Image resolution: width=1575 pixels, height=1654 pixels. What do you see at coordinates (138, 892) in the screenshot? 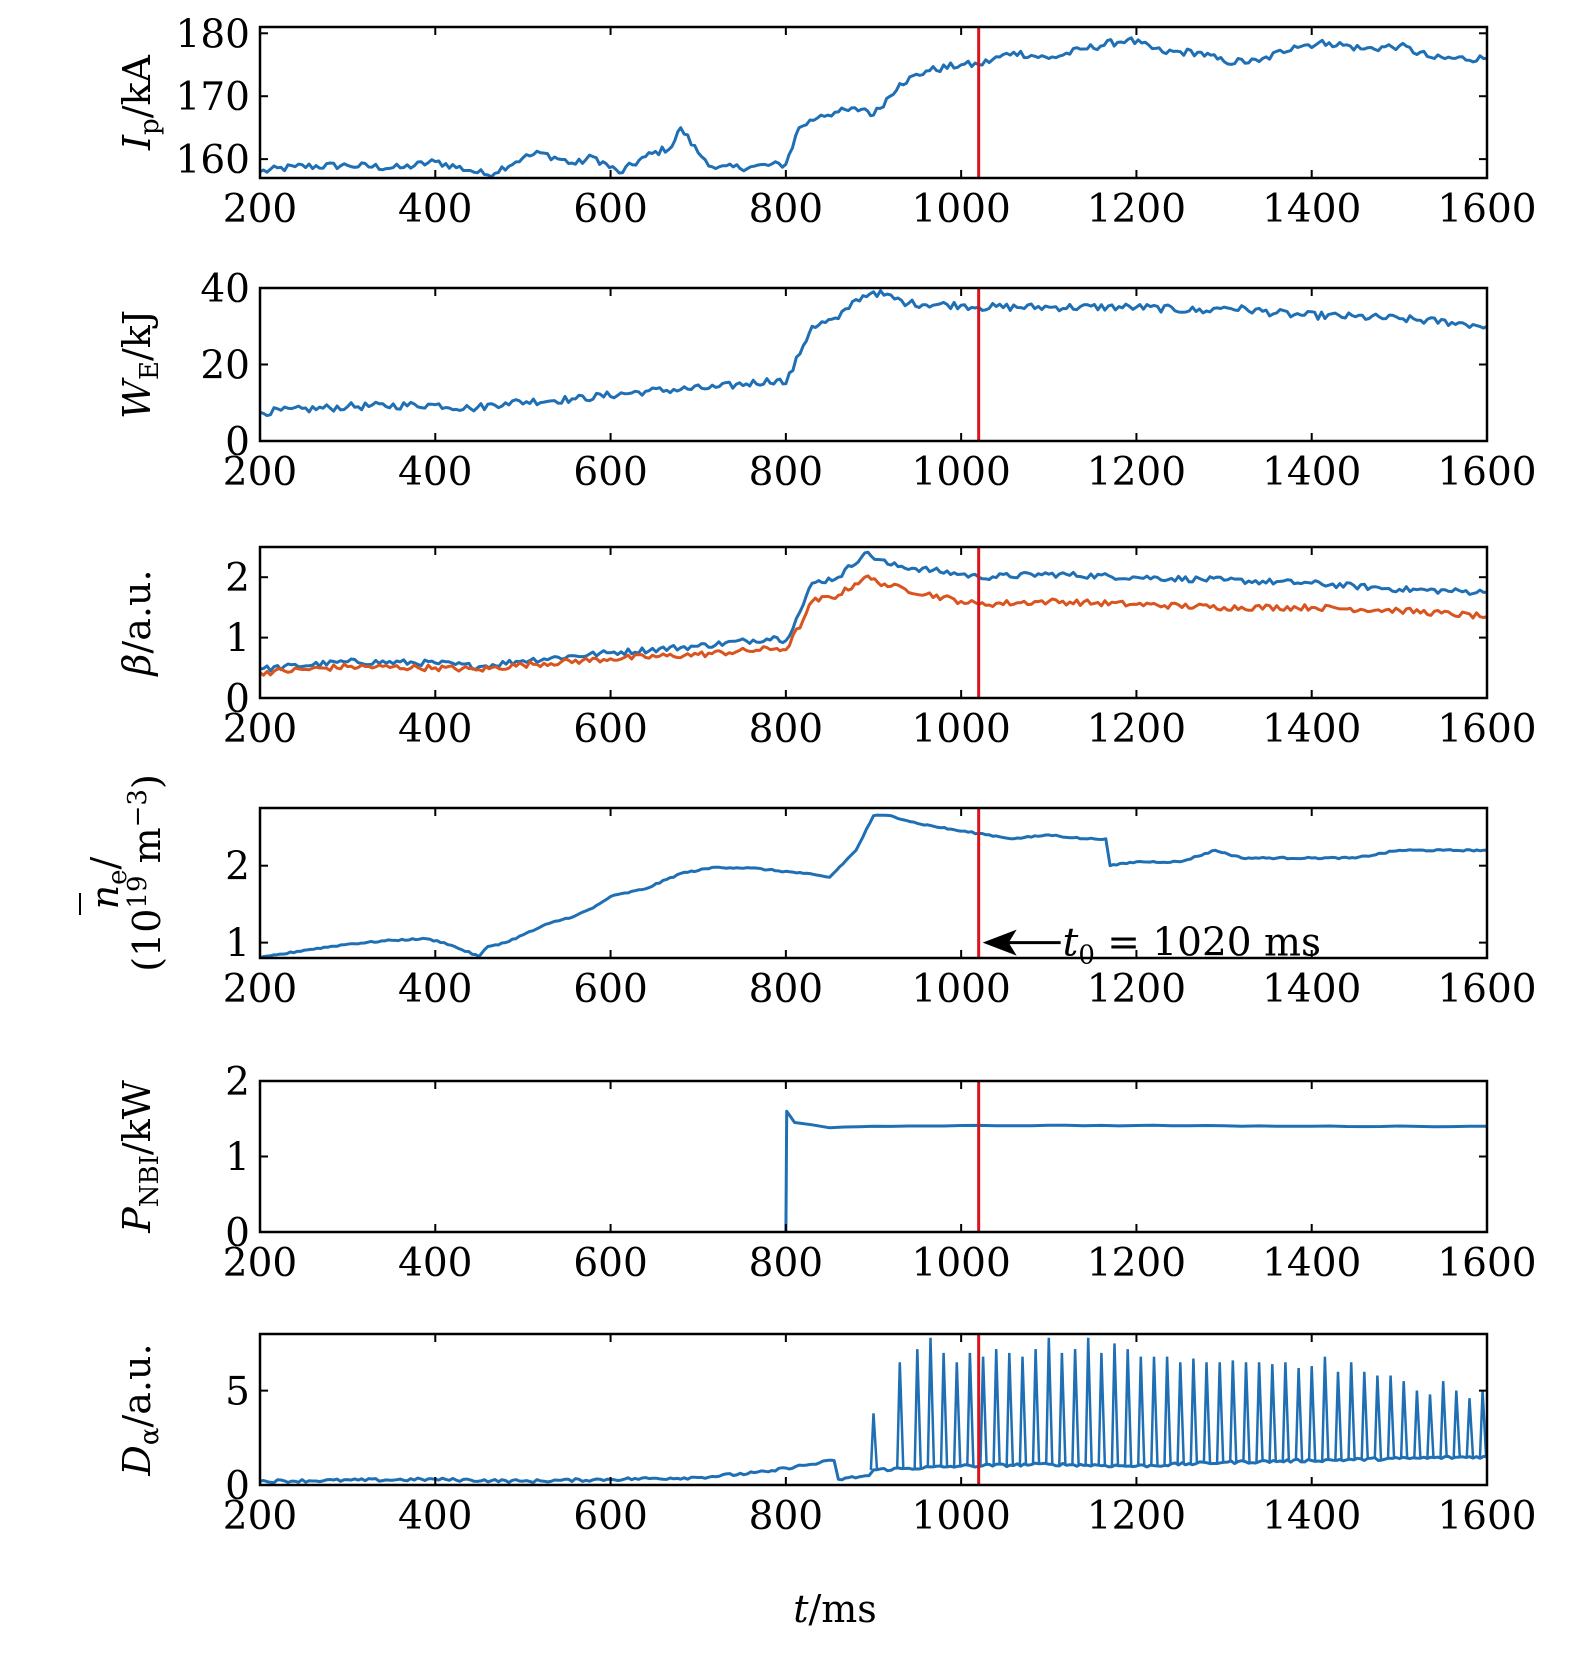
I see `y-axis-units-exp: 19` at bounding box center [138, 892].